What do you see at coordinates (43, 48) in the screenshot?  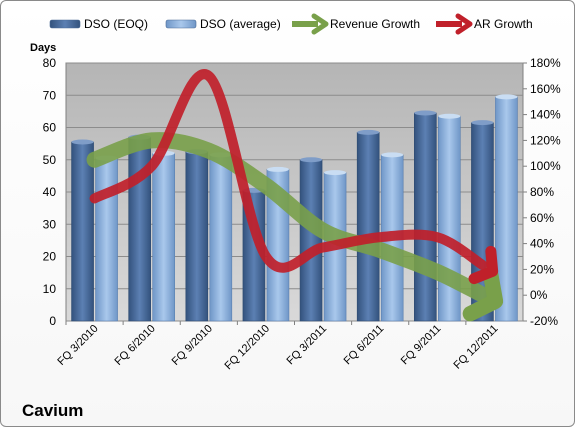 I see `left-axis-label: Days` at bounding box center [43, 48].